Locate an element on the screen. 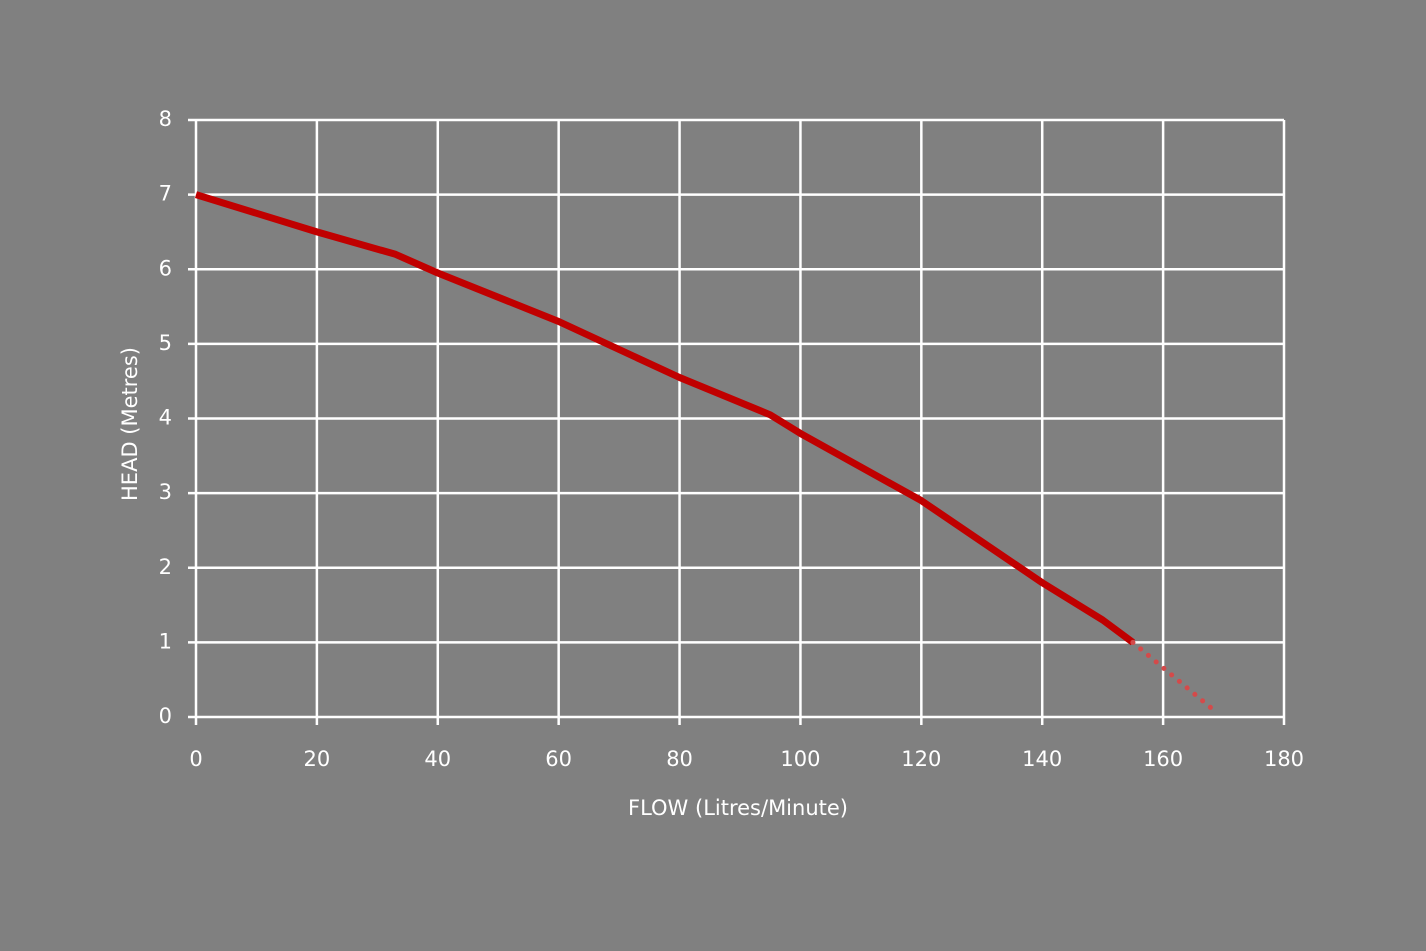 The height and width of the screenshot is (951, 1426). x-tick-label: 160 is located at coordinates (1163, 759).